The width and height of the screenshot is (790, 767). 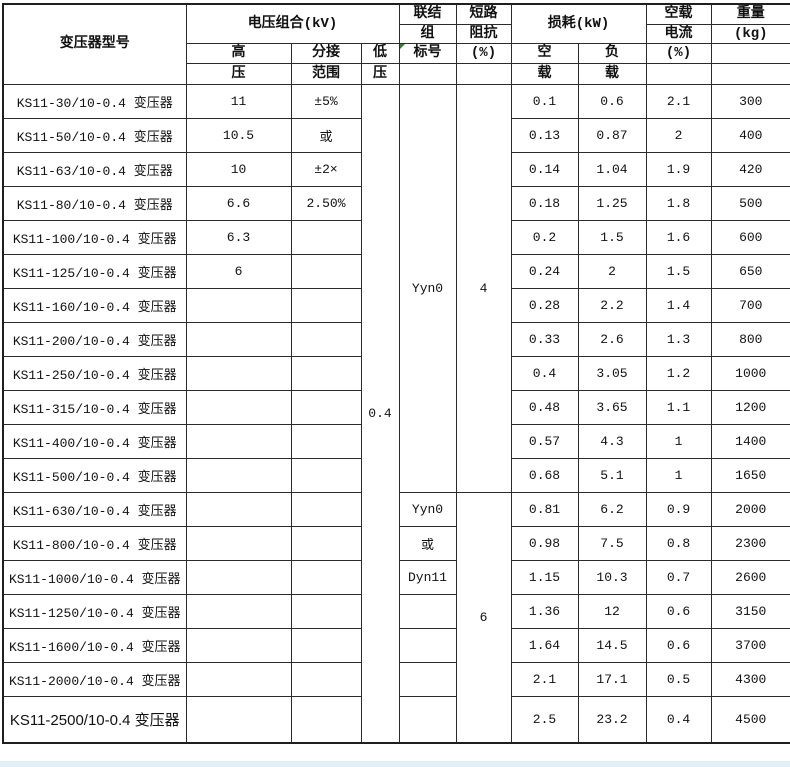 What do you see at coordinates (678, 719) in the screenshot?
I see `no-load-current-cell: 0.4` at bounding box center [678, 719].